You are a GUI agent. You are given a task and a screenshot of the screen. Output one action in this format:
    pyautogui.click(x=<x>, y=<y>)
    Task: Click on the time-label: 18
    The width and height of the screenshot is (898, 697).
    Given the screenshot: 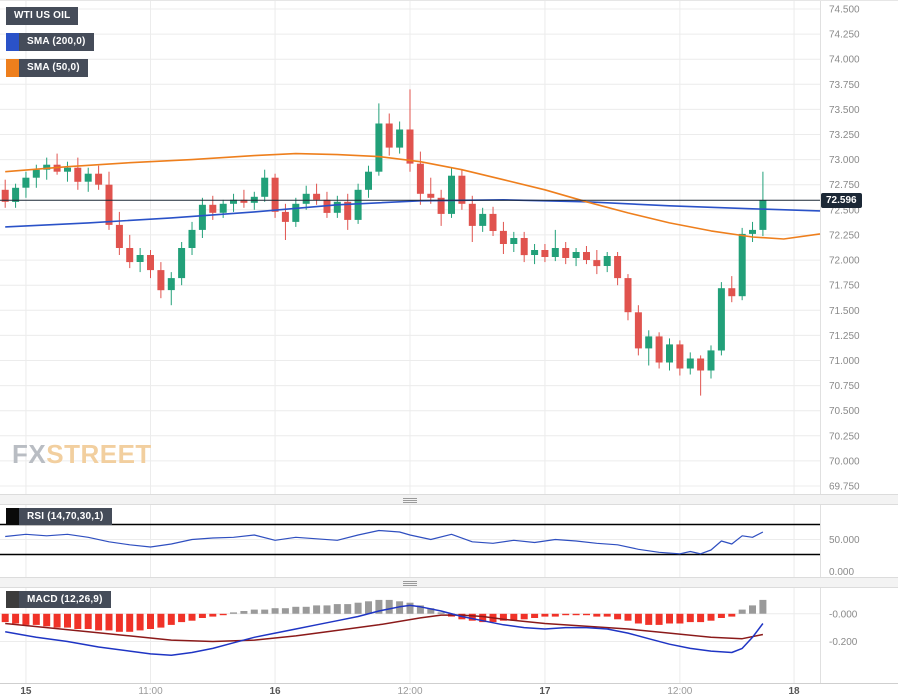 What is the action you would take?
    pyautogui.click(x=794, y=691)
    